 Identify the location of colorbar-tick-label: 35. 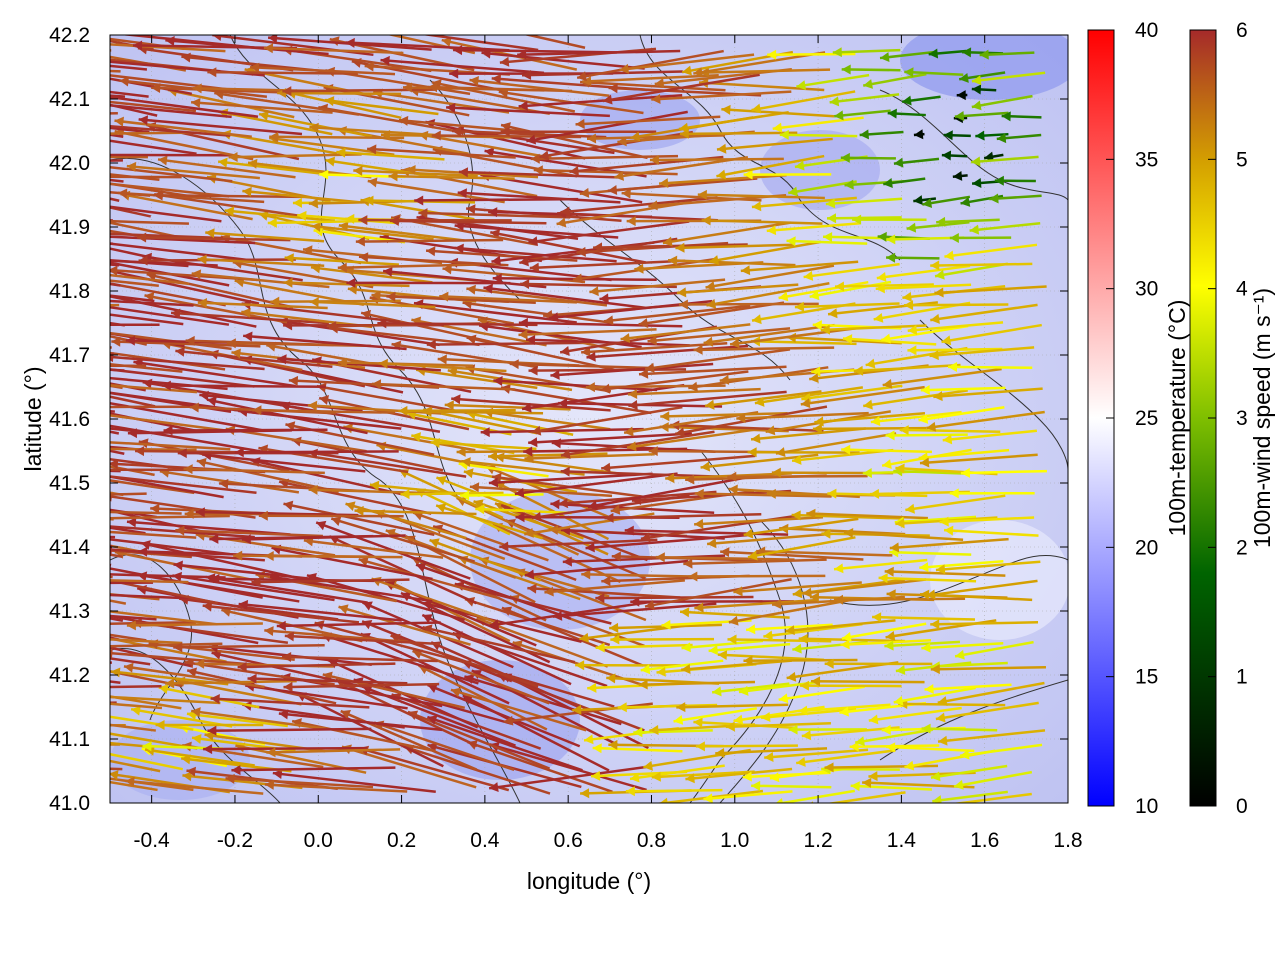
(1146, 159).